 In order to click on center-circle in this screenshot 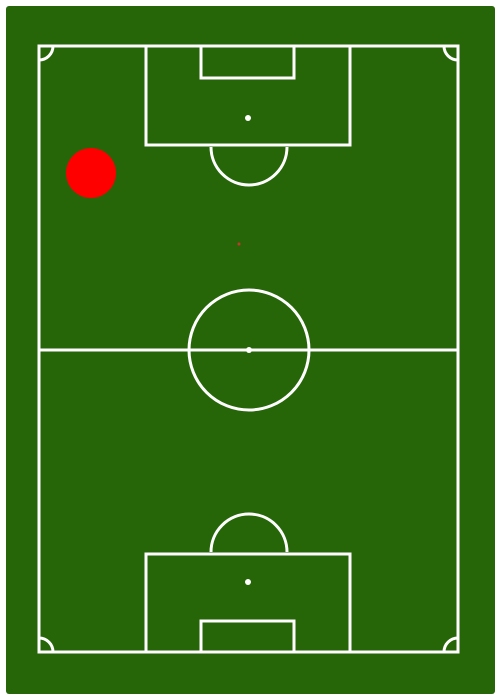, I will do `click(249, 350)`.